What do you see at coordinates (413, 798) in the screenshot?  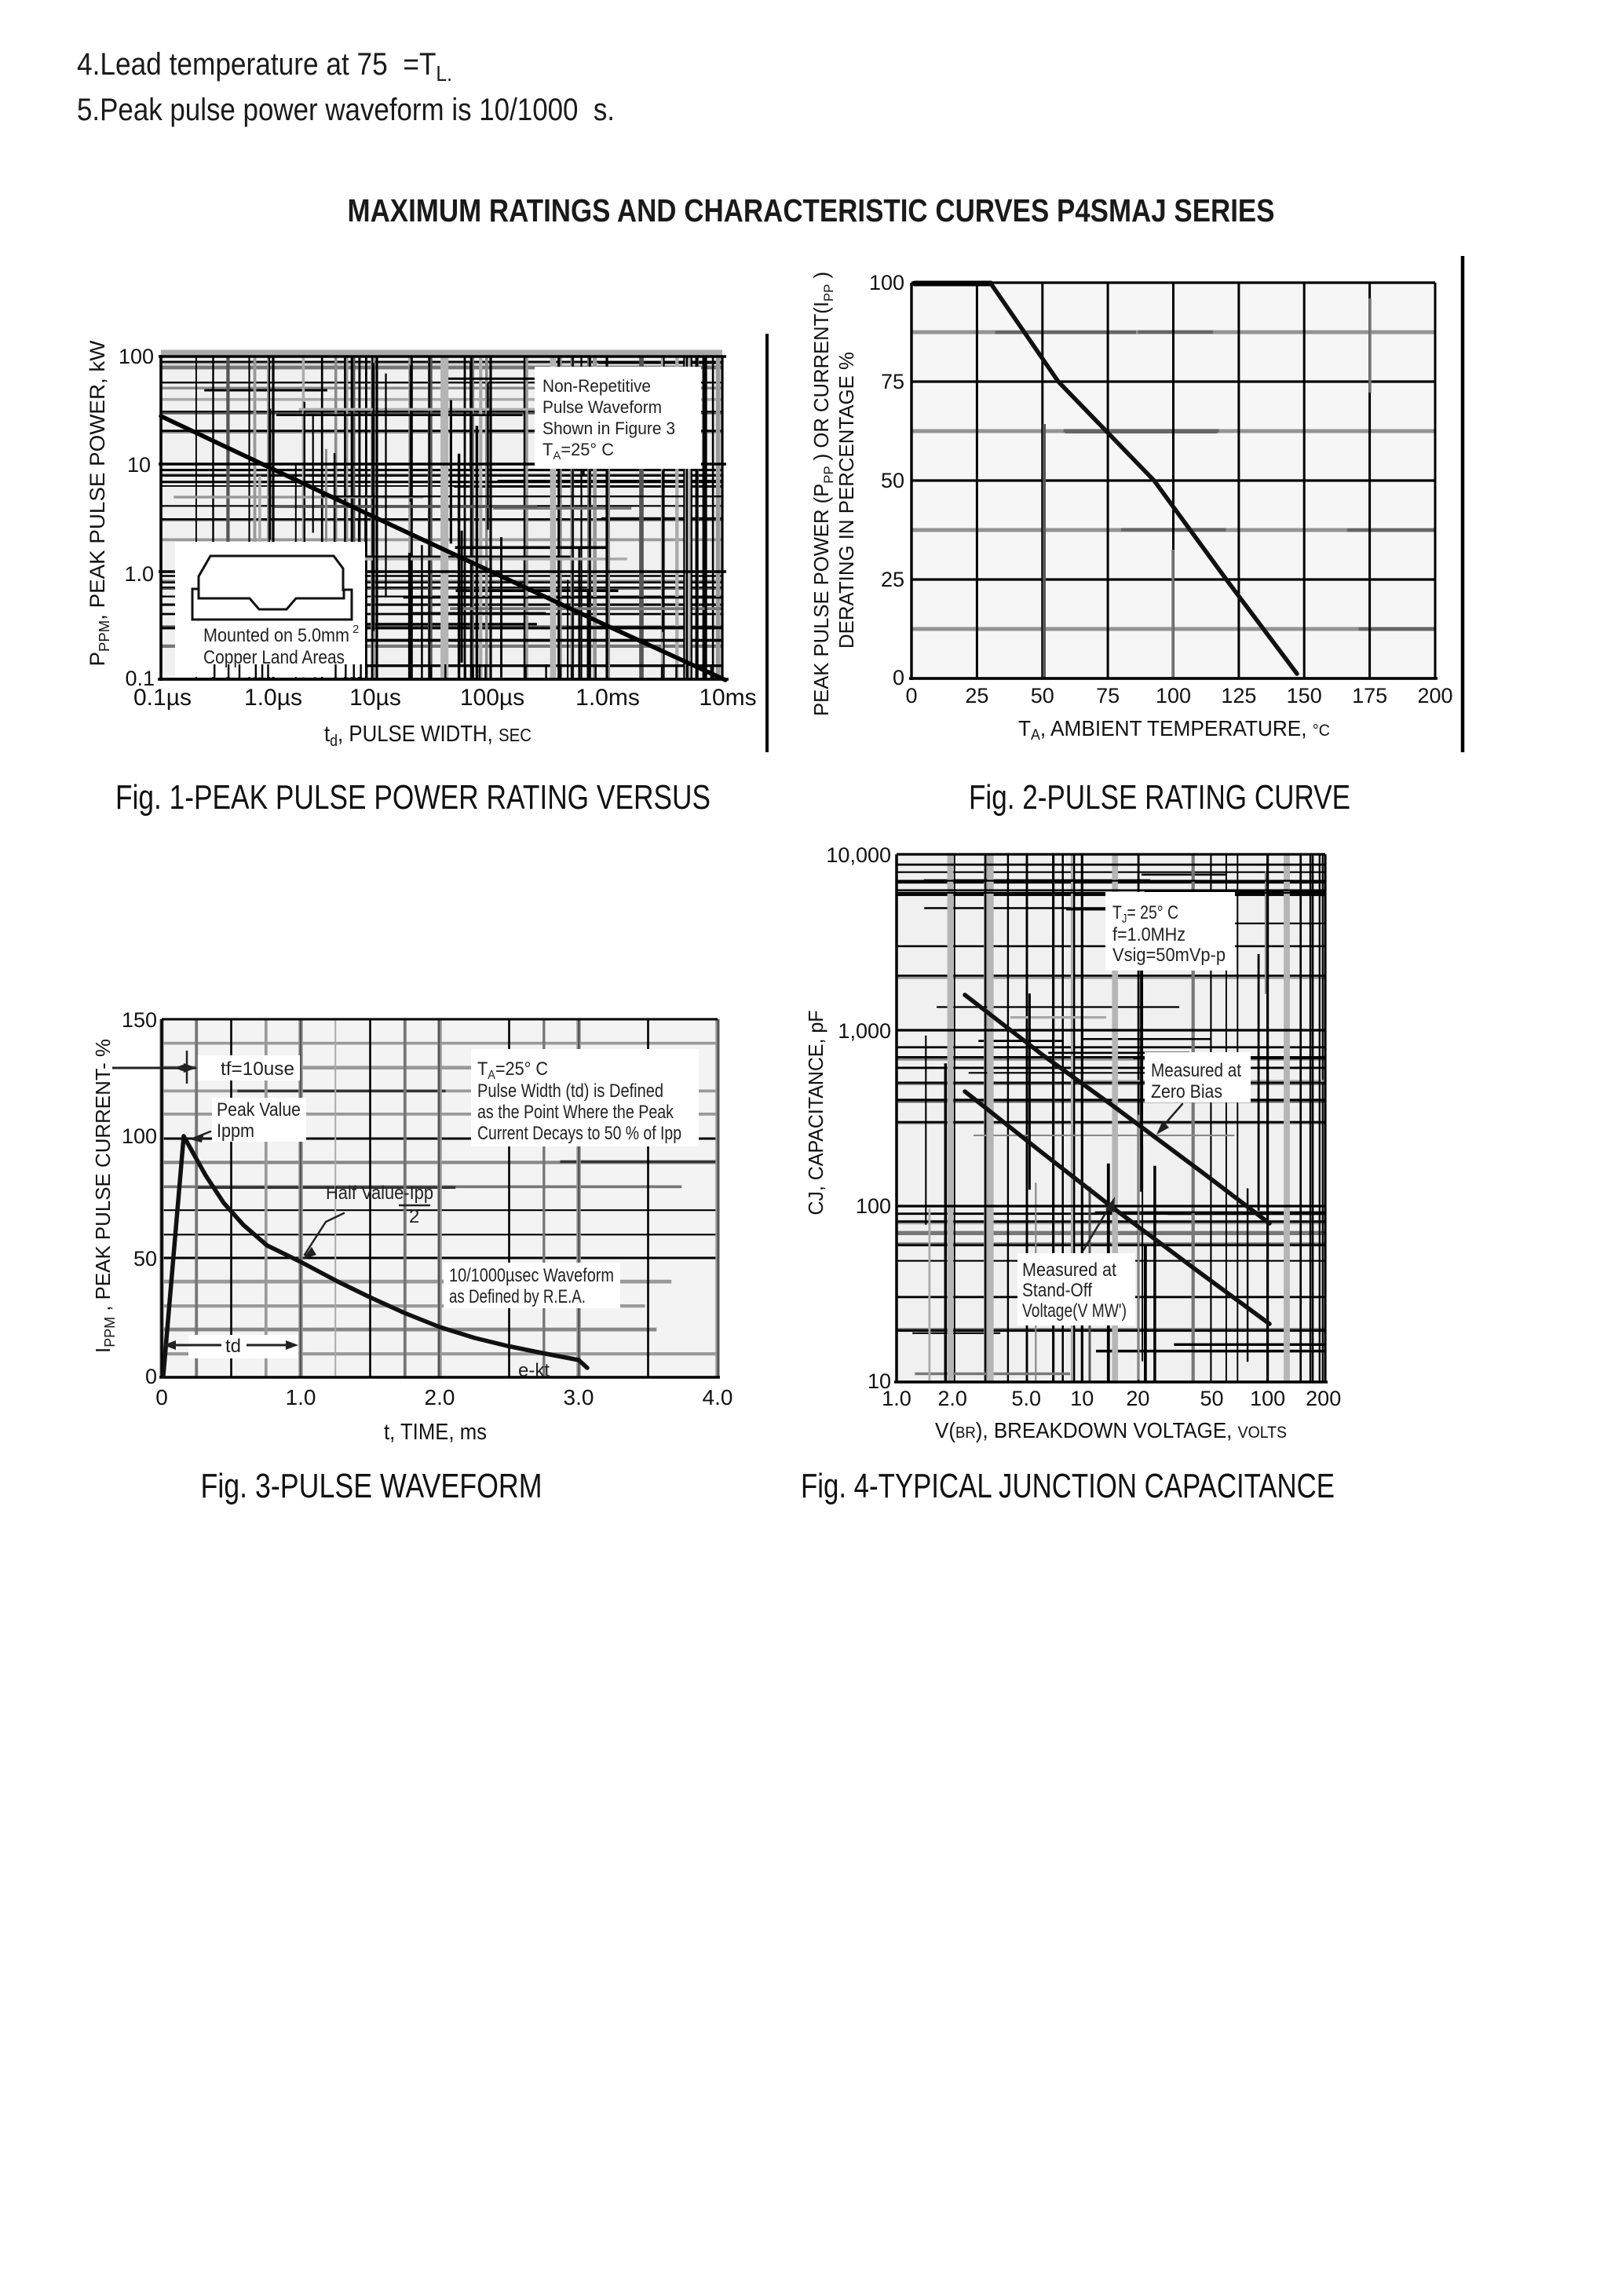 I see `svg-text:Fig. 1-PEAK PULSE POWER RATING: Fig. 1-PEAK PULSE POWER RATING VERSUS` at bounding box center [413, 798].